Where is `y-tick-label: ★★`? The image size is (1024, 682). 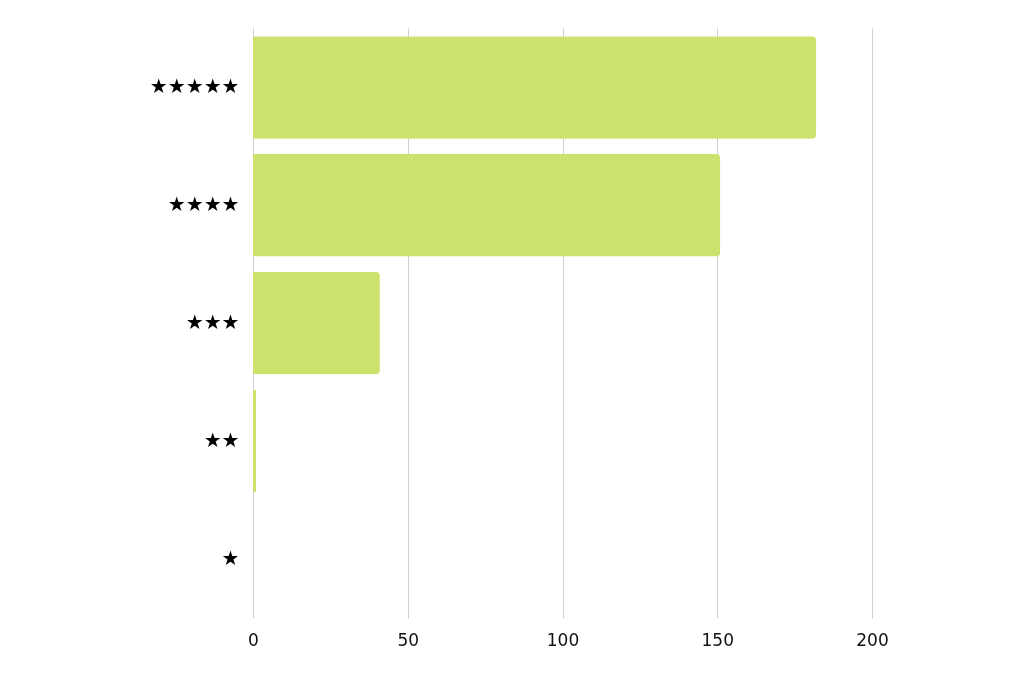
y-tick-label: ★★ is located at coordinates (221, 439).